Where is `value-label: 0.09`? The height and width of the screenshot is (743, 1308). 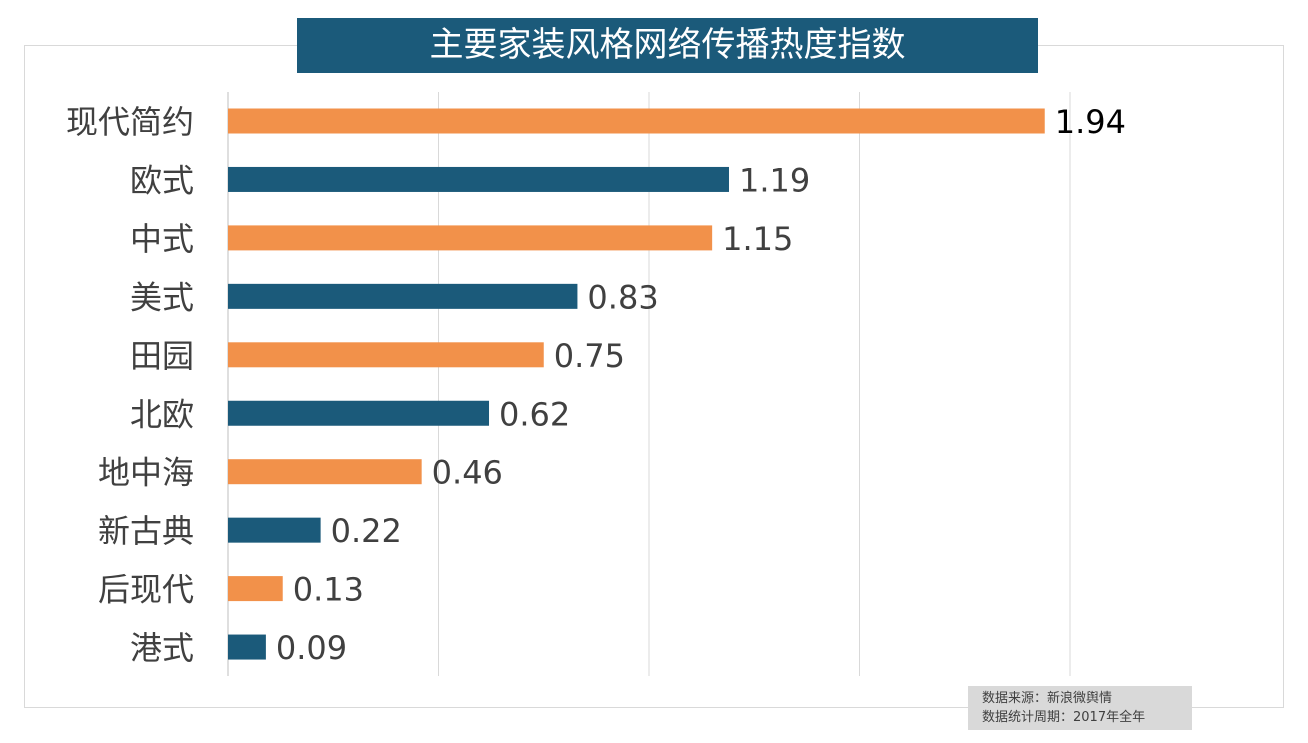
value-label: 0.09 is located at coordinates (311, 648).